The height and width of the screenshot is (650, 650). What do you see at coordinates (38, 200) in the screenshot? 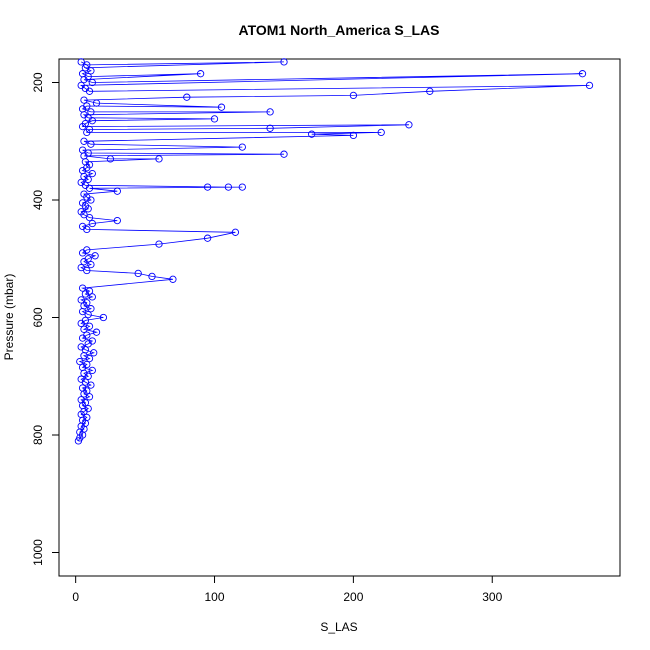
I see `y-tick-label: 400` at bounding box center [38, 200].